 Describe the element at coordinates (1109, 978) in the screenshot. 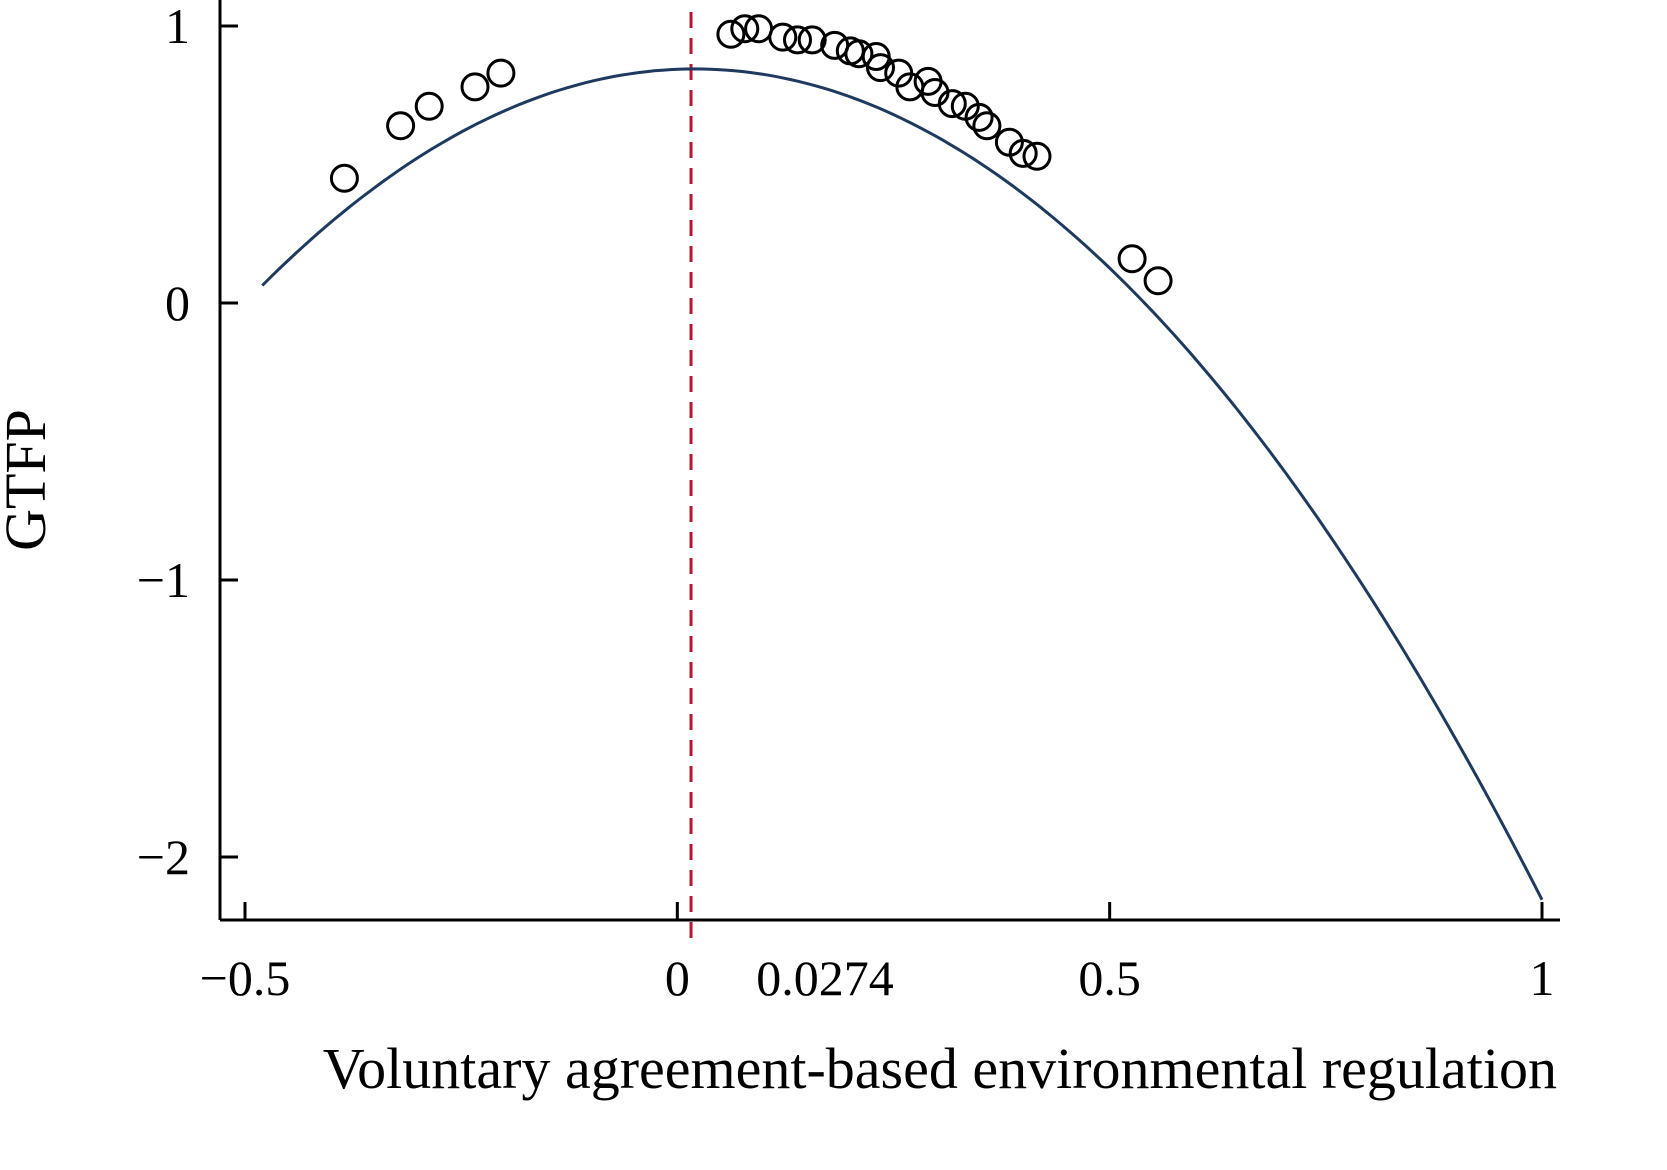

I see `x-tick-label: 0.5` at that location.